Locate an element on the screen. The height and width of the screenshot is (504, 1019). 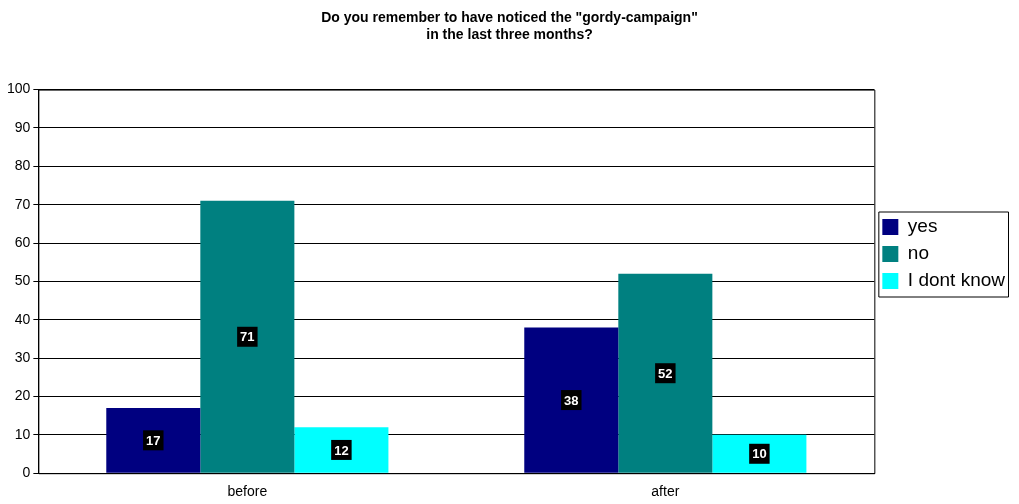
y-tick-label: 70 is located at coordinates (22, 203).